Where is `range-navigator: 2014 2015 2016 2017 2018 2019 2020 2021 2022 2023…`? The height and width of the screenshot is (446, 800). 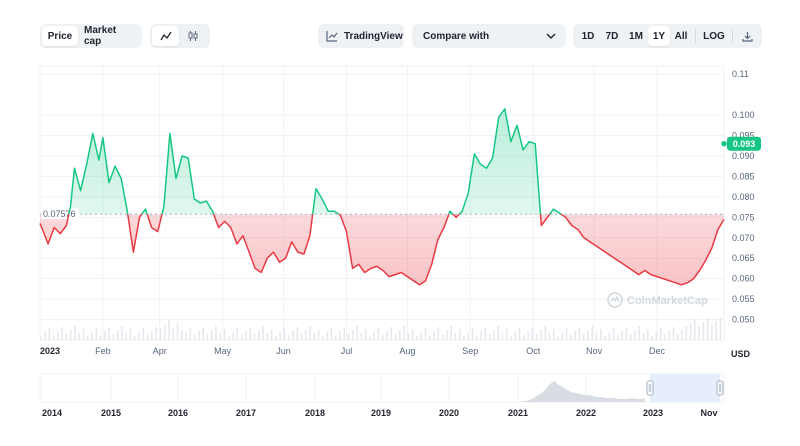
range-navigator: 2014 2015 2016 2017 2018 2019 2020 2021 2022 2023… is located at coordinates (382, 395).